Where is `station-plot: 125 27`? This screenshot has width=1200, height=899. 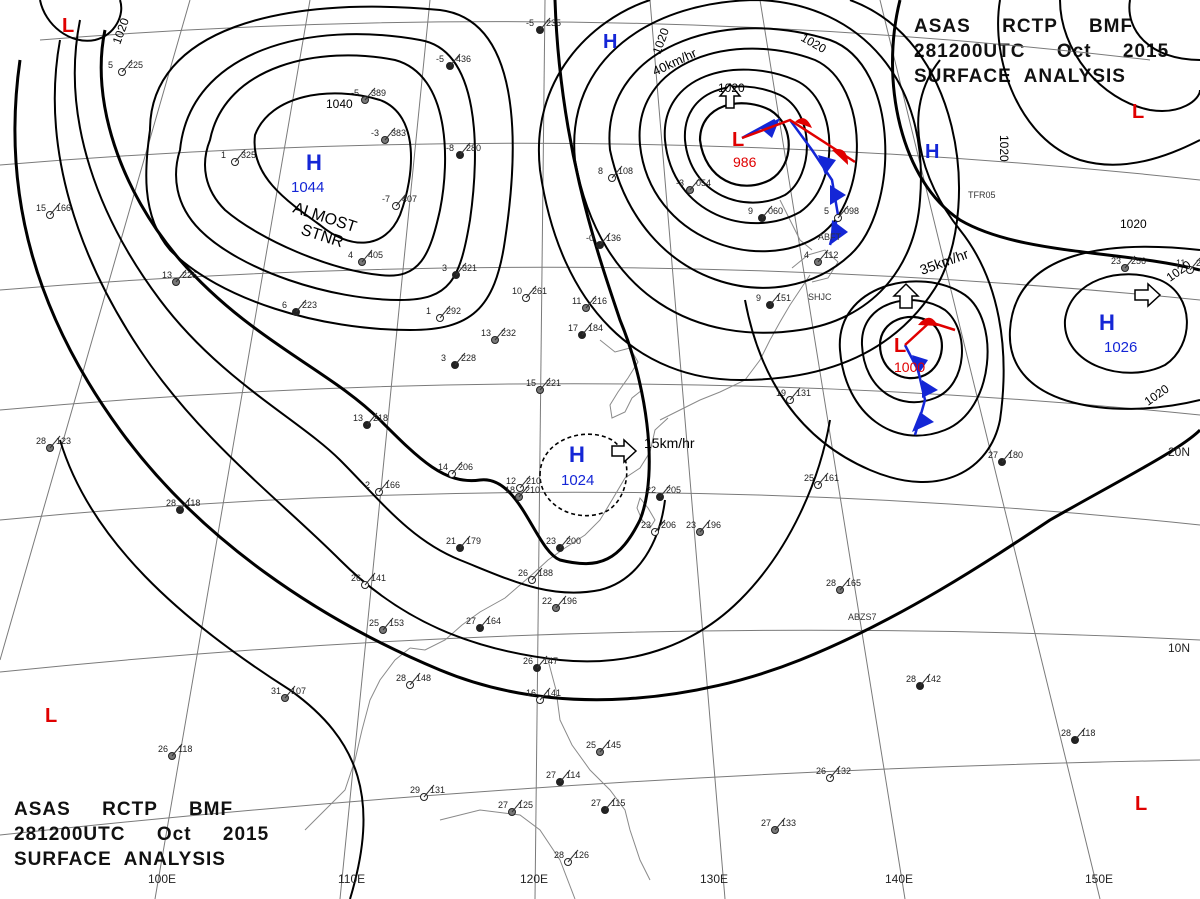
station-plot: 125 27 is located at coordinates (515, 807).